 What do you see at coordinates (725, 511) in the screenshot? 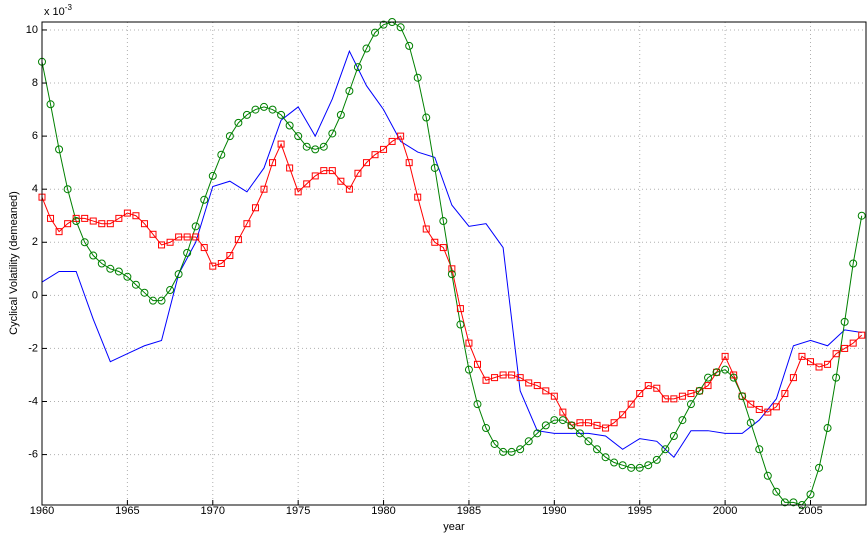
I see `x-tick-label: 2000` at bounding box center [725, 511].